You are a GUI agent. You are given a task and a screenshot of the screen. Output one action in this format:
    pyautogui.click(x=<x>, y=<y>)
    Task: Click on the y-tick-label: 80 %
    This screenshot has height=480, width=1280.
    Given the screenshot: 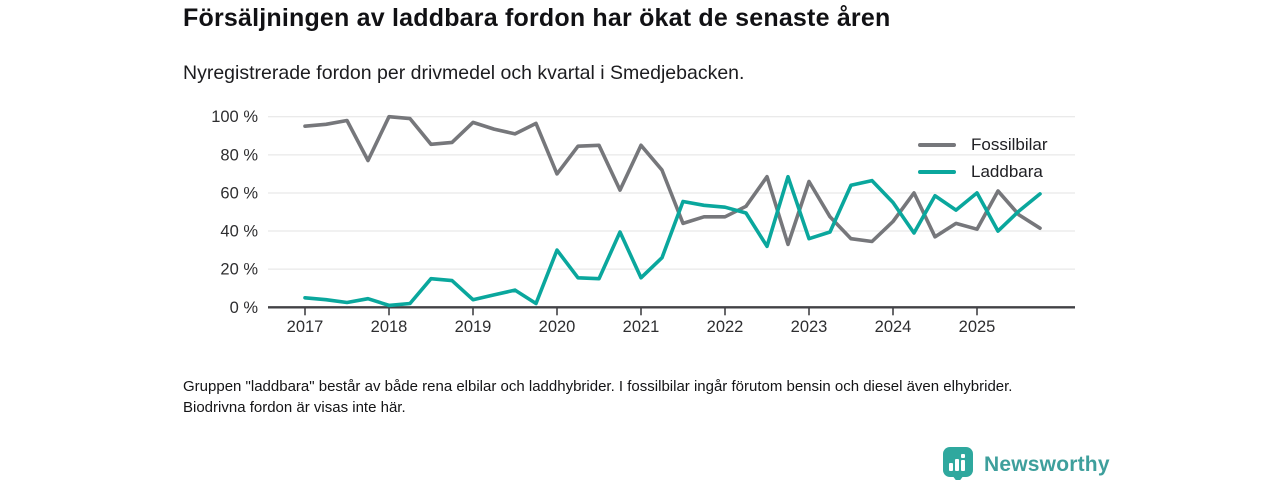 What is the action you would take?
    pyautogui.click(x=239, y=155)
    